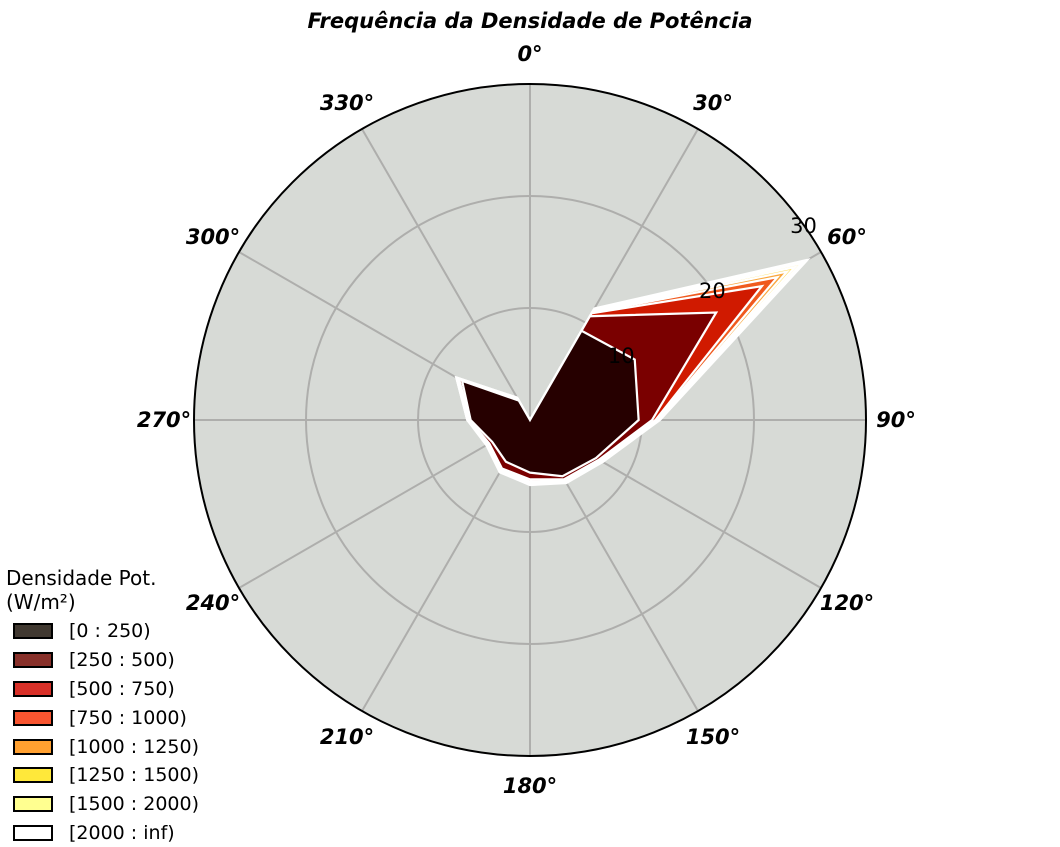 The height and width of the screenshot is (847, 1060). I want to click on legend-label: [1000 : 1250), so click(134, 746).